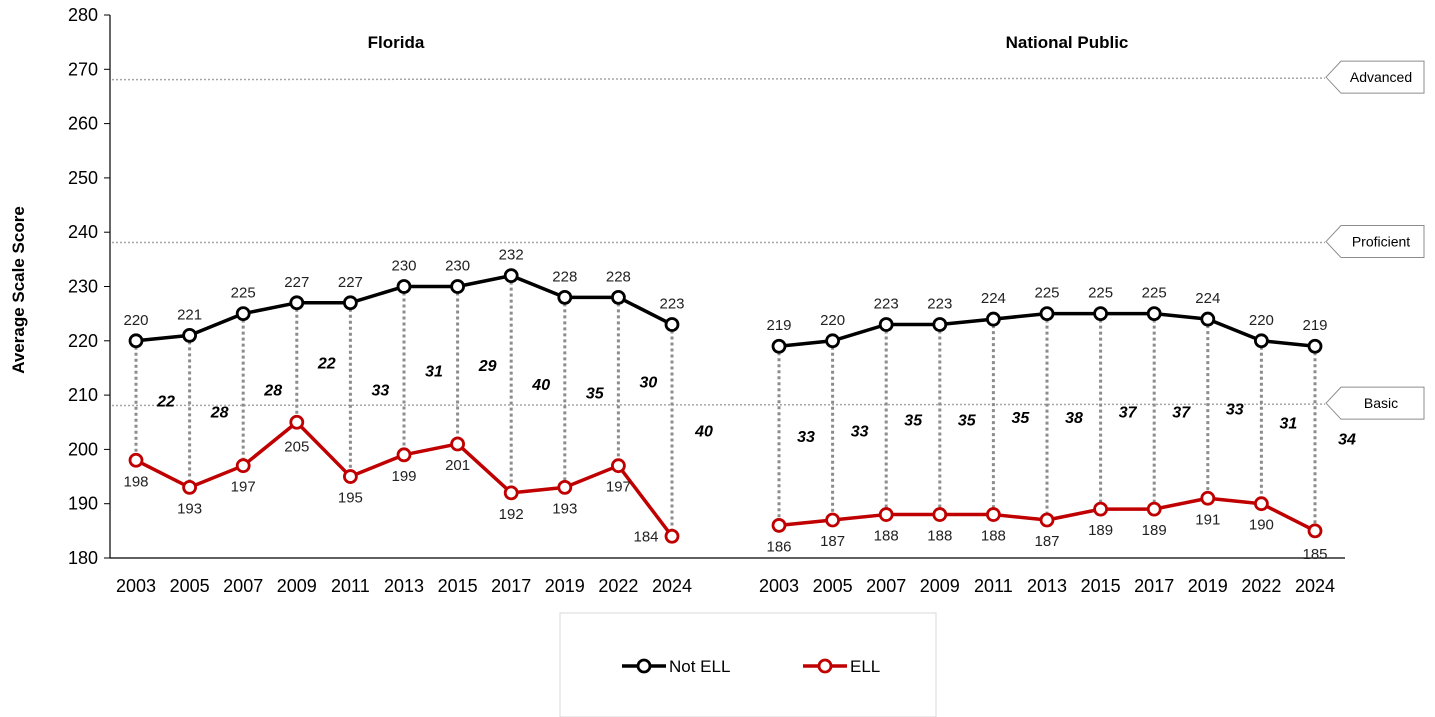 Image resolution: width=1435 pixels, height=717 pixels. I want to click on ell-data-label: 205, so click(296, 446).